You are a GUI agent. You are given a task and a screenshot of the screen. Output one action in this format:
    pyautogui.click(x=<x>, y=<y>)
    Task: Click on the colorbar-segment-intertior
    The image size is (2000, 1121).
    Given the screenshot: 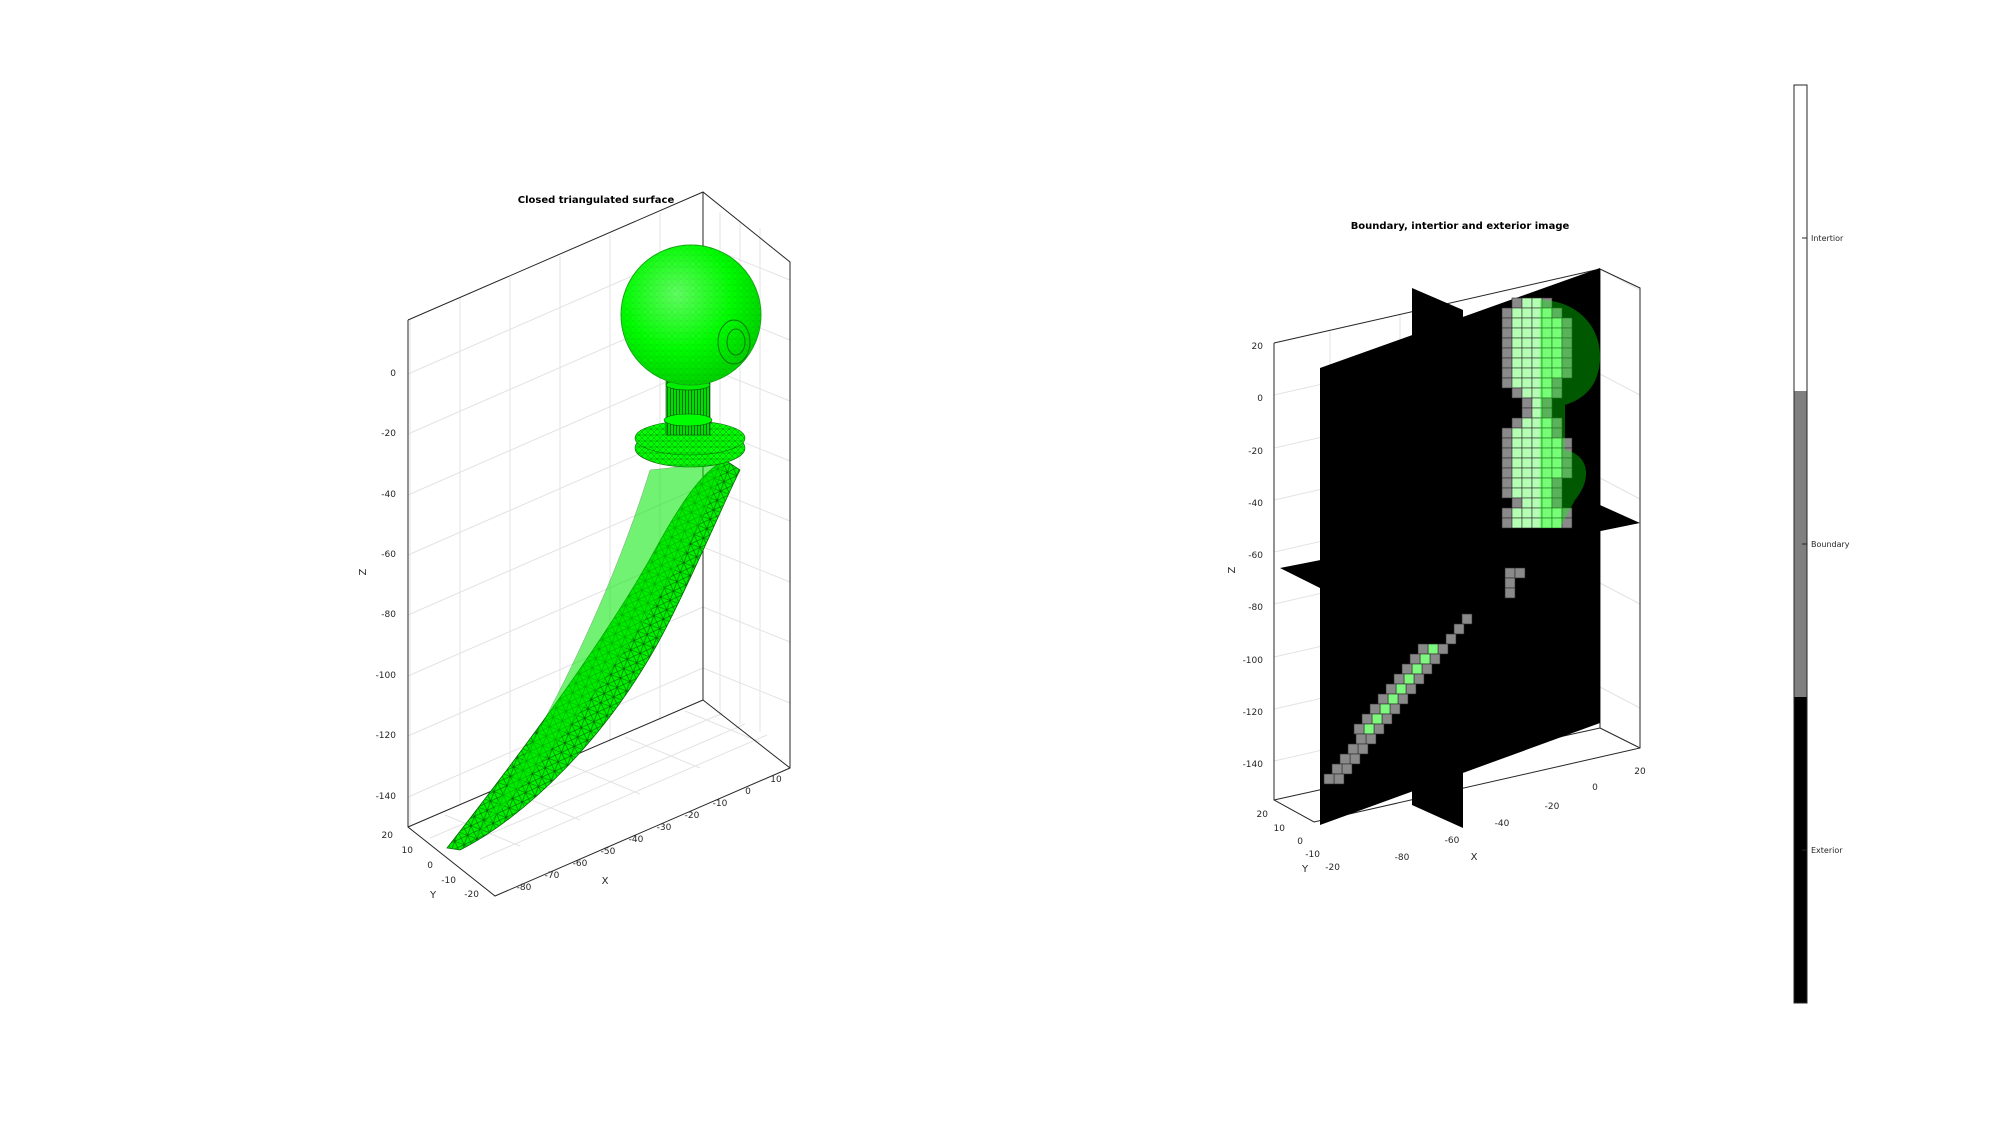 What is the action you would take?
    pyautogui.click(x=1800, y=238)
    